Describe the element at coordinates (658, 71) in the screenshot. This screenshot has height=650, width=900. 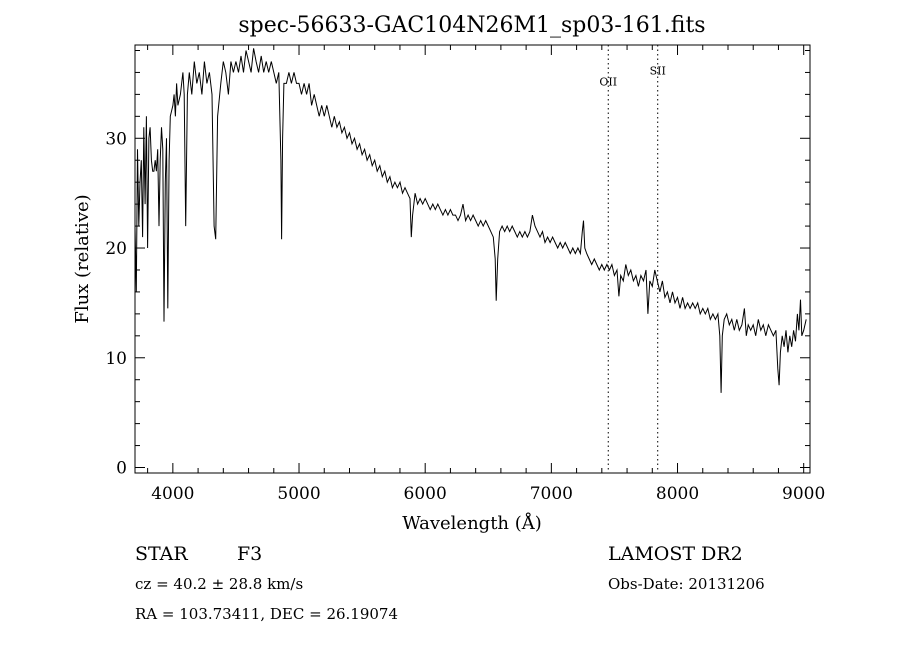
I see `line-marker-label-sii: SII` at that location.